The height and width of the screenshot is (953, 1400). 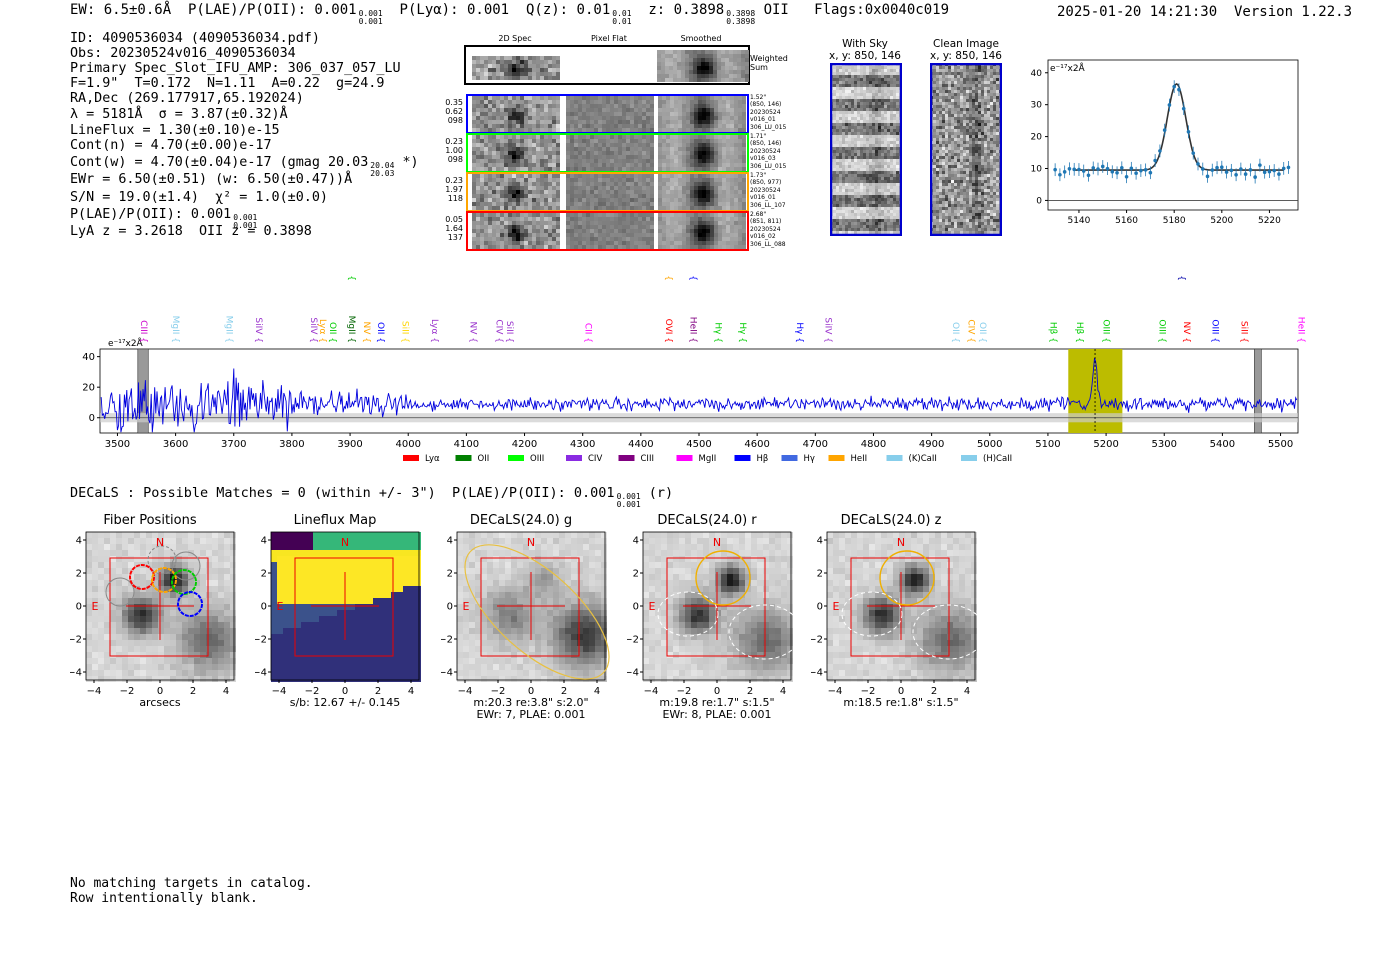 I want to click on spectrum-line-marker: Hβ {, so click(x=1079, y=332).